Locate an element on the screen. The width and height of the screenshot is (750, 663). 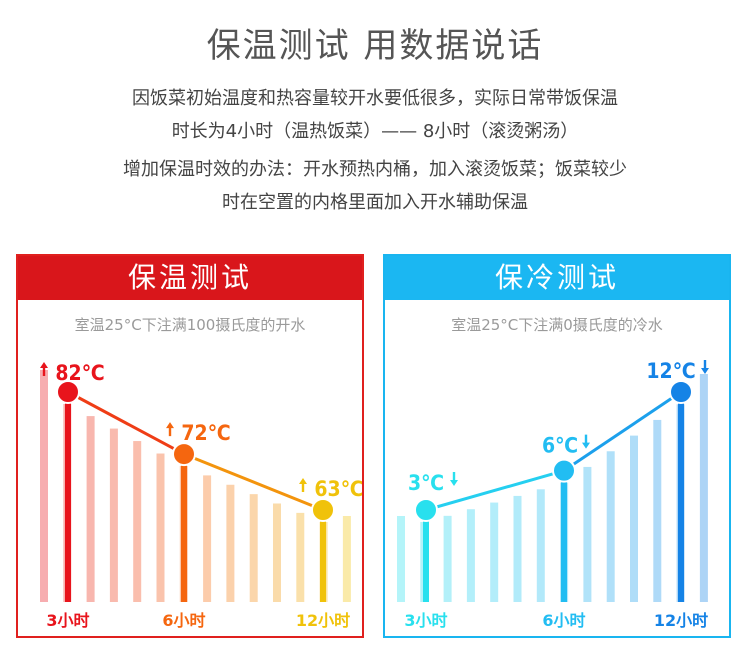
hot-point-label: 72℃ is located at coordinates (205, 433).